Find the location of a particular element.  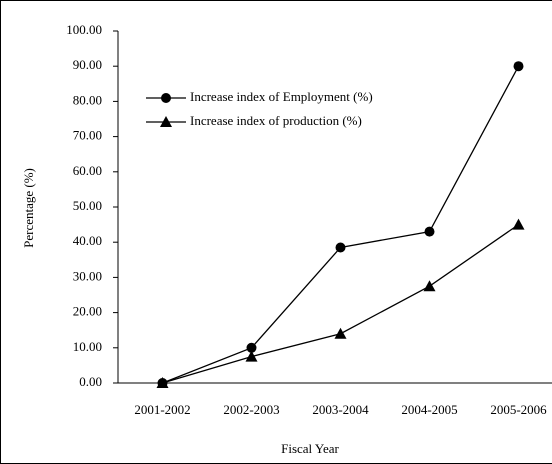

y-tick-label: 60.00 is located at coordinates (87, 170).